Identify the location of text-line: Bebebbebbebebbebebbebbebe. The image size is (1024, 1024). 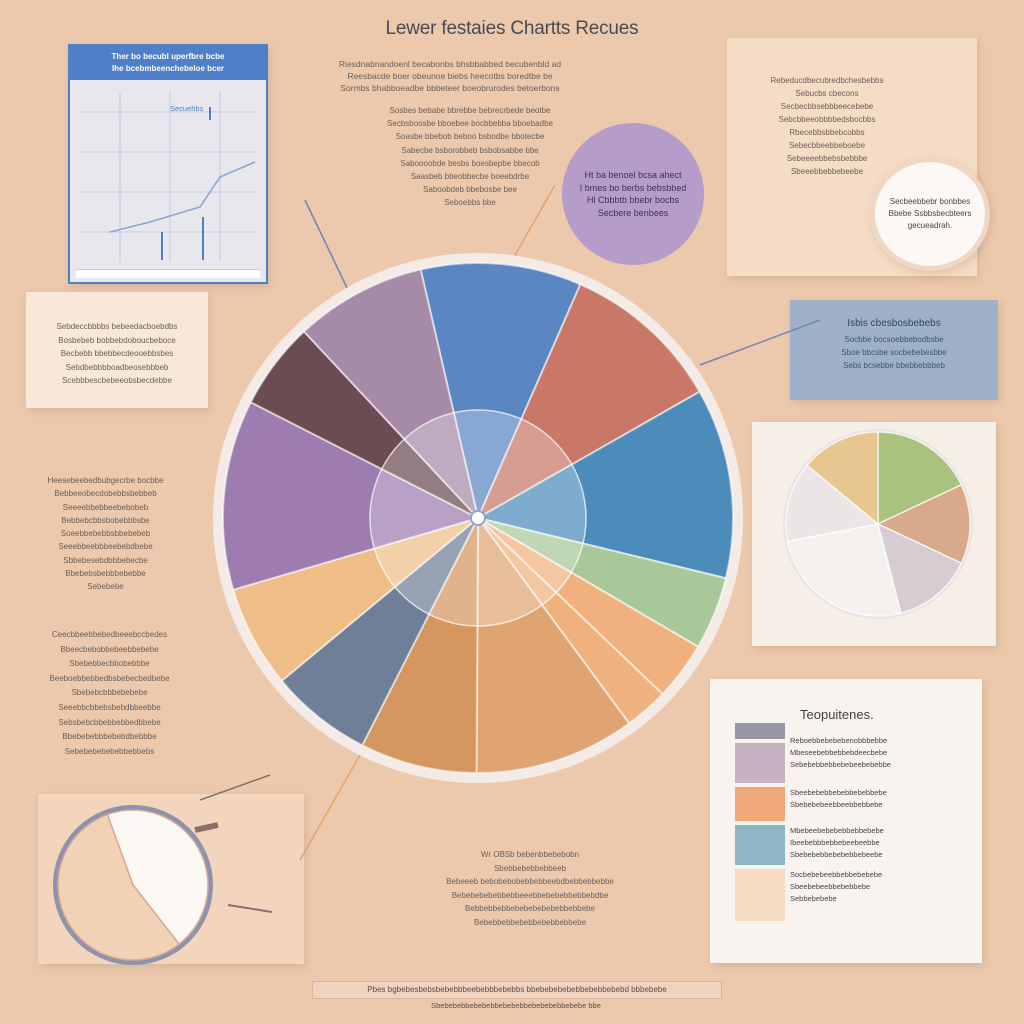
(530, 922).